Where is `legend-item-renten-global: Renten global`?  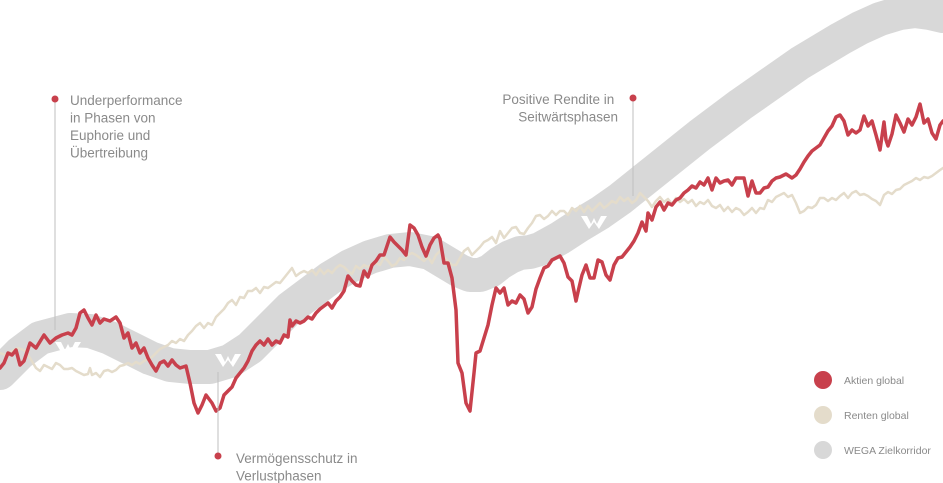 legend-item-renten-global: Renten global is located at coordinates (861, 415).